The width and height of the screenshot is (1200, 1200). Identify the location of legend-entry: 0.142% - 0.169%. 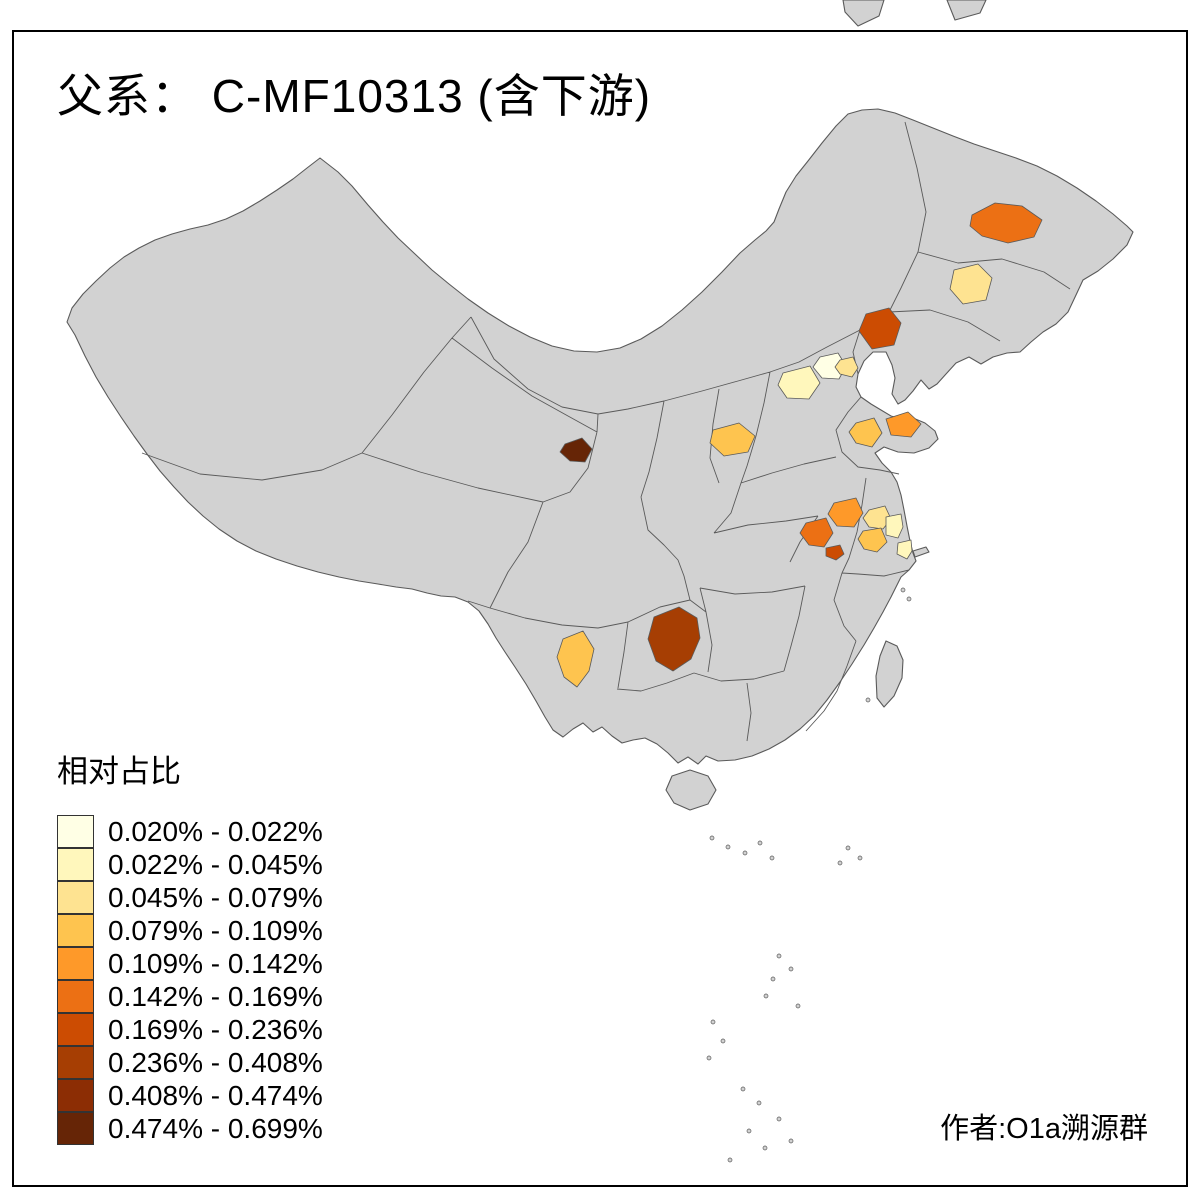
(190, 996).